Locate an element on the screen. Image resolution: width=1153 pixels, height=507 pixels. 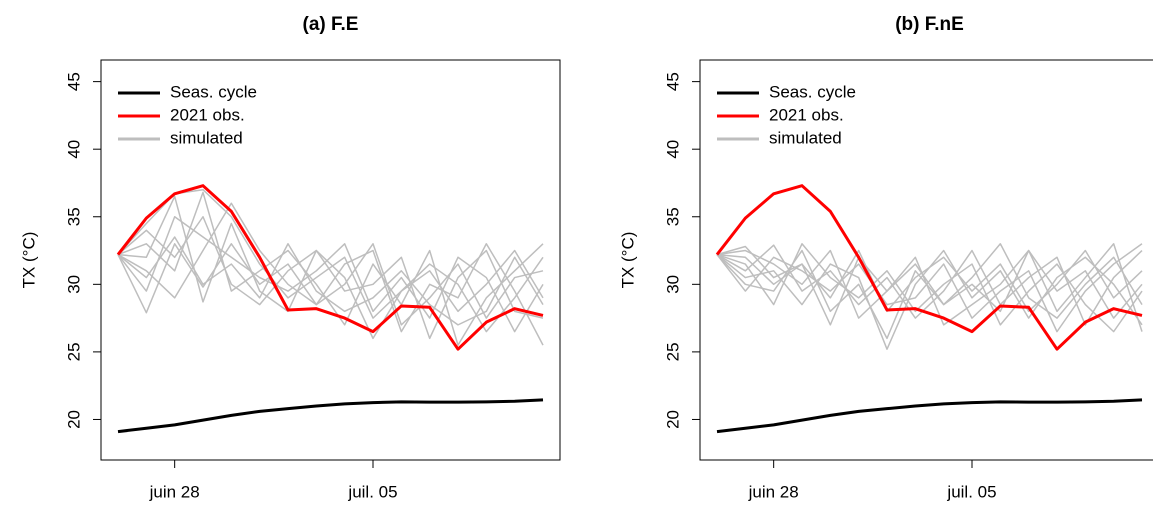
chart-title: (a) F.E is located at coordinates (331, 24).